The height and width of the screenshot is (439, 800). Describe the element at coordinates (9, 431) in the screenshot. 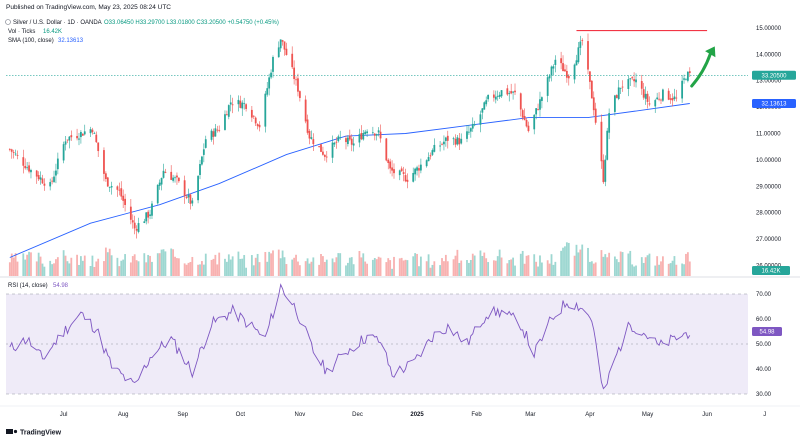

I see `tradingview-logo-icon` at that location.